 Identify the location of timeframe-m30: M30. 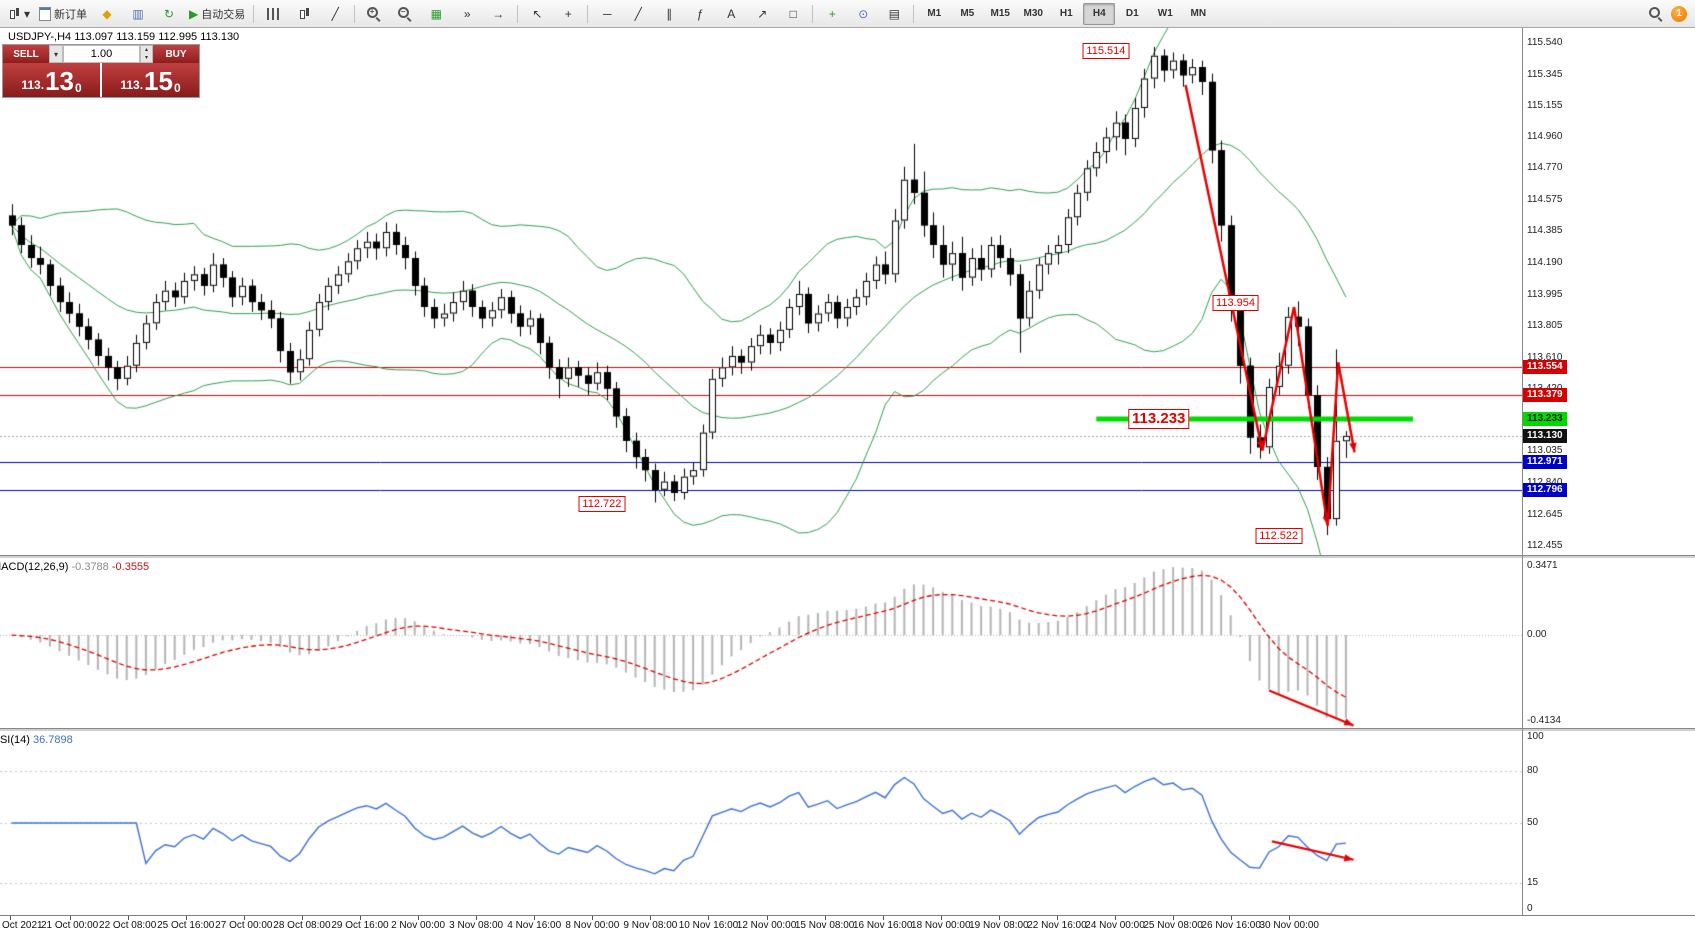
(1033, 13).